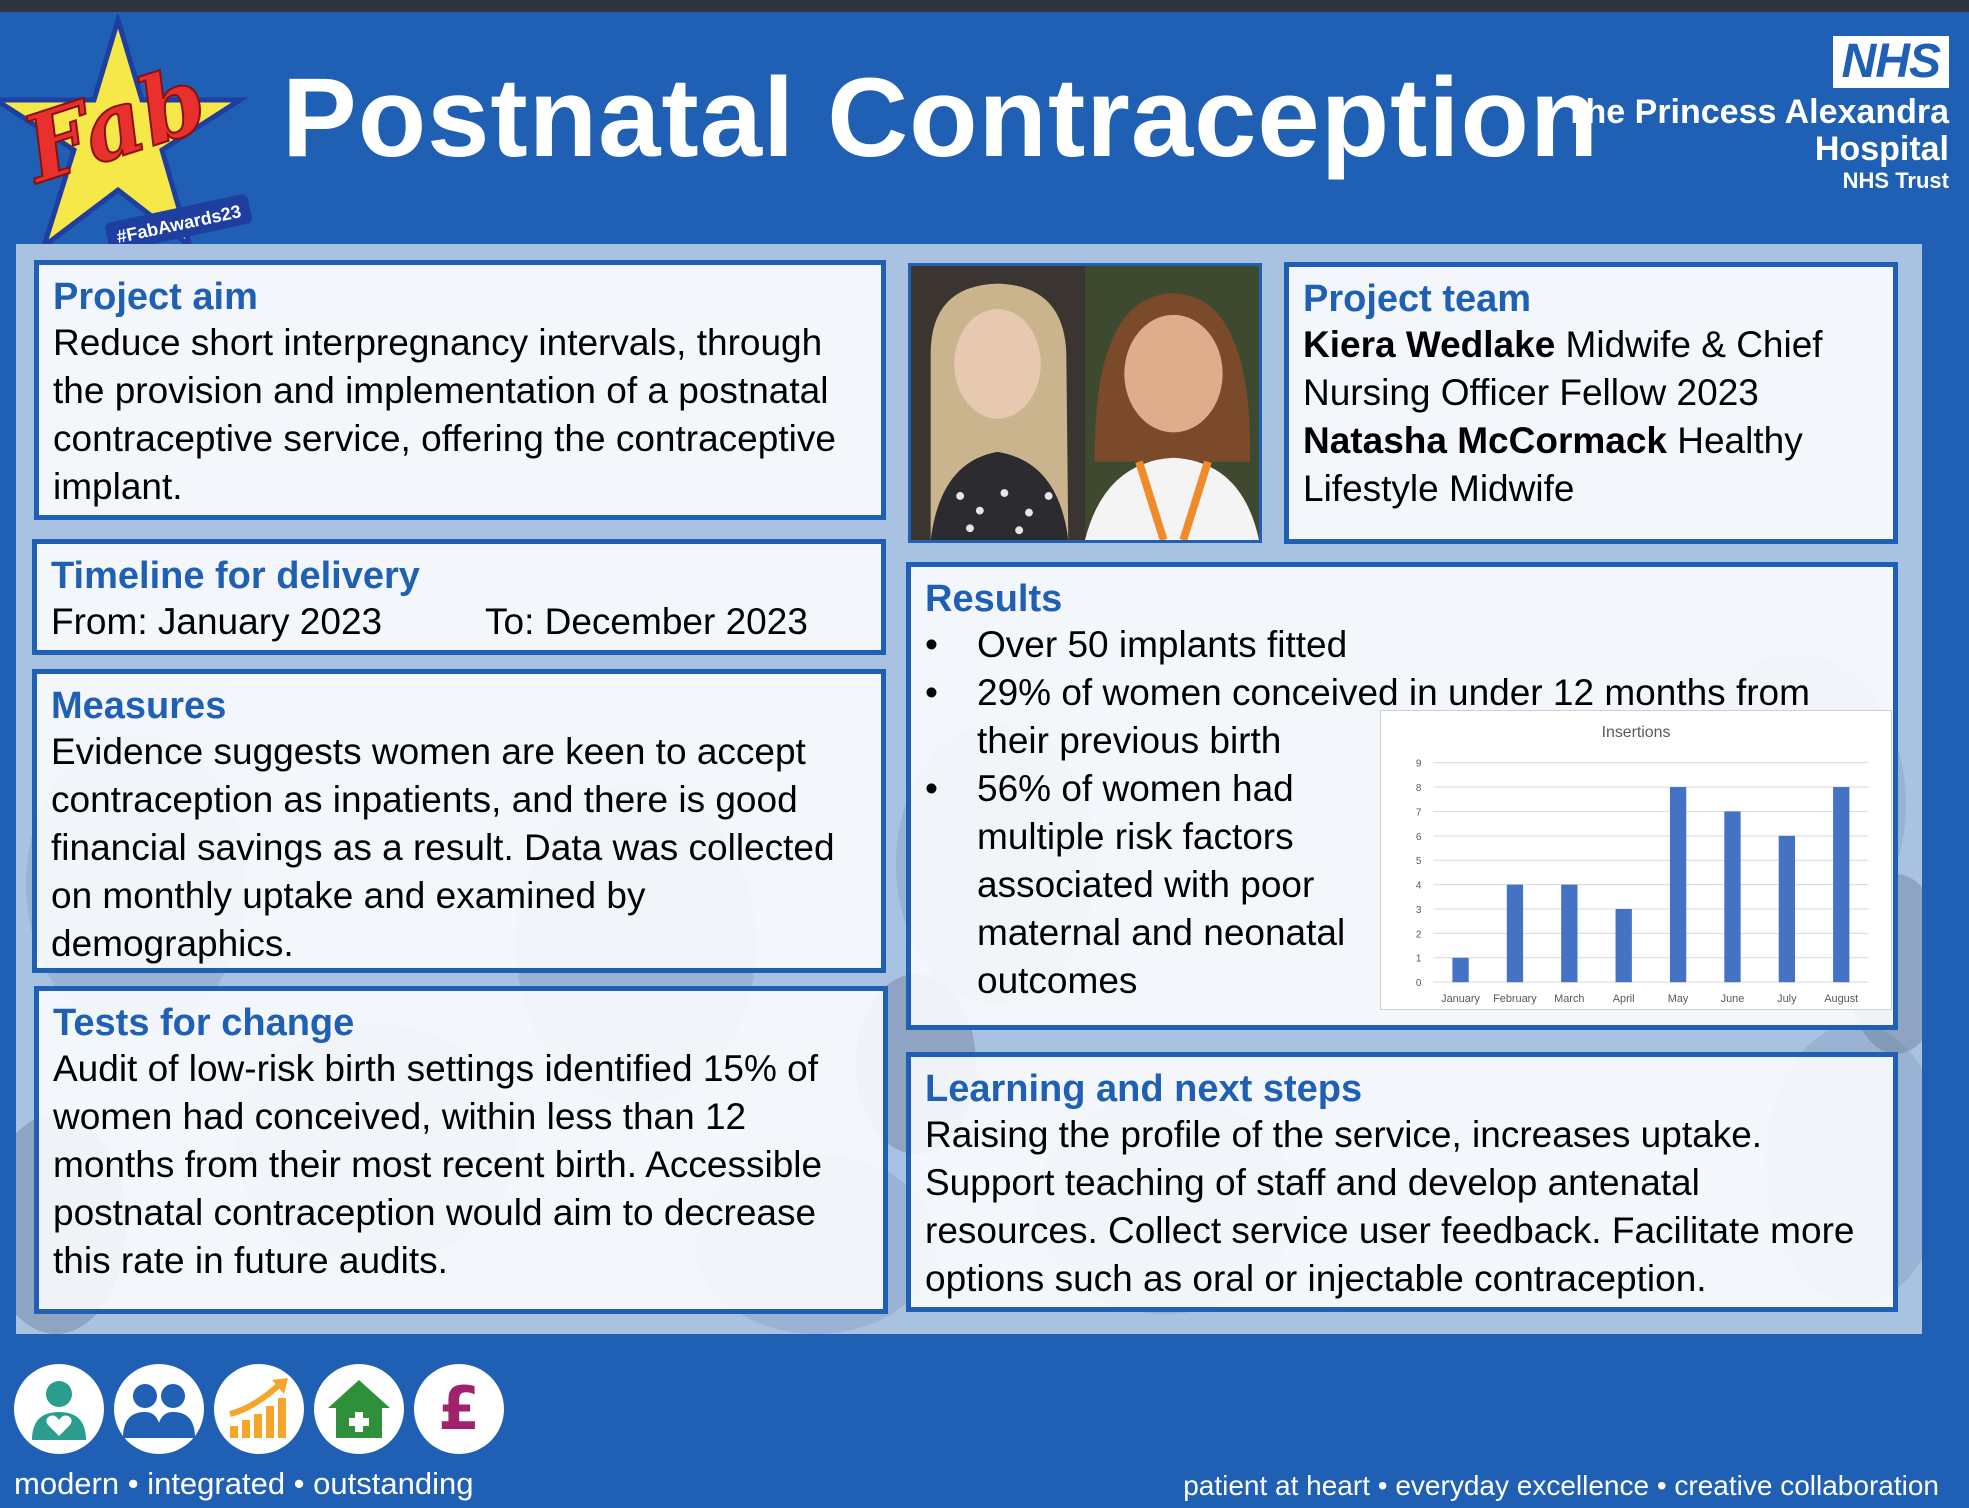 This screenshot has height=1508, width=1969. I want to click on tests-heading: Tests for change, so click(204, 1023).